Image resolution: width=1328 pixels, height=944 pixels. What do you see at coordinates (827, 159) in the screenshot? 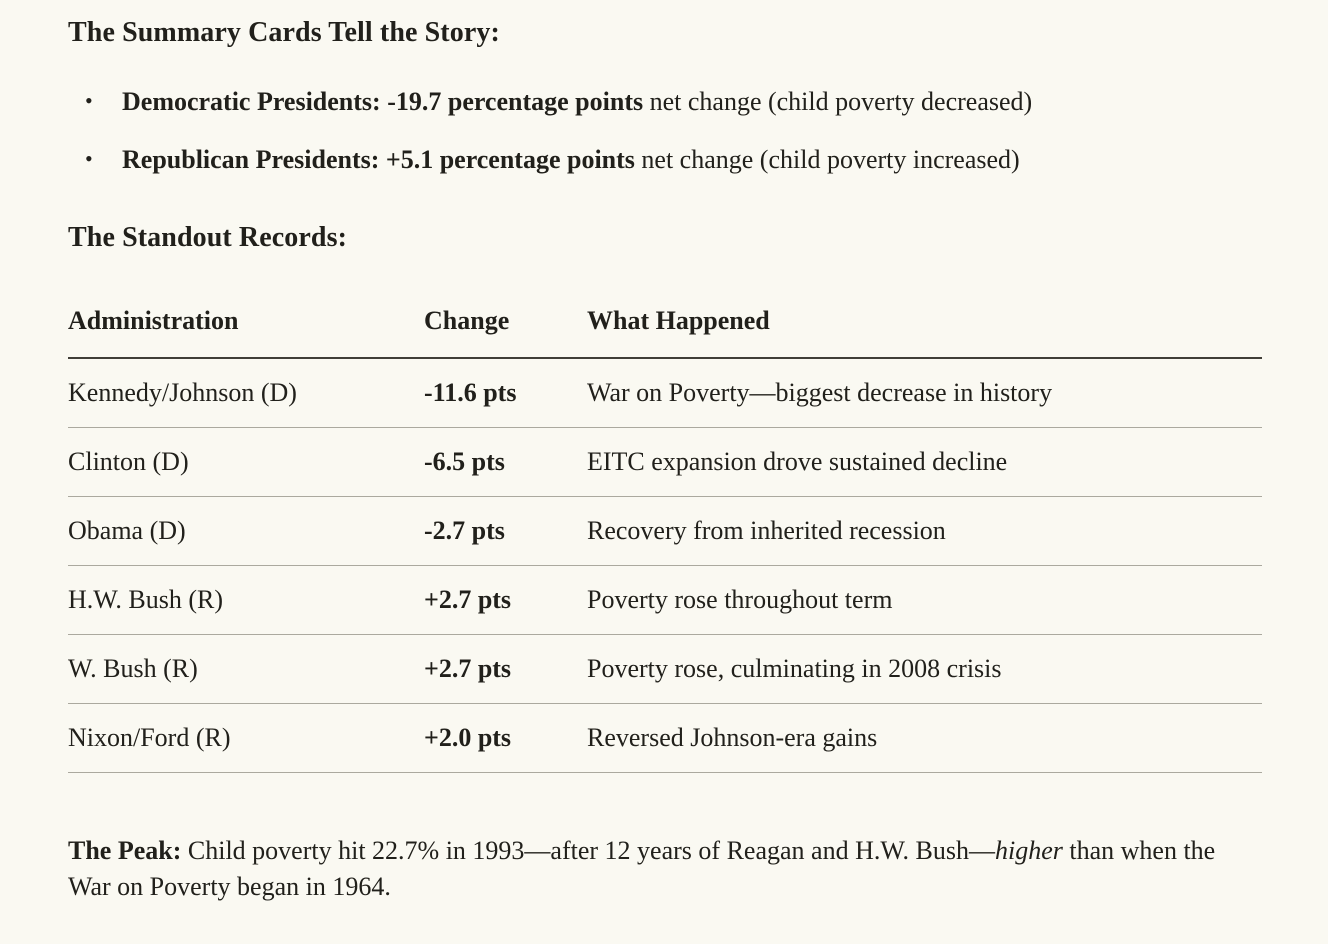
I see `republican-presidents-rest: net change (child poverty increased)` at bounding box center [827, 159].